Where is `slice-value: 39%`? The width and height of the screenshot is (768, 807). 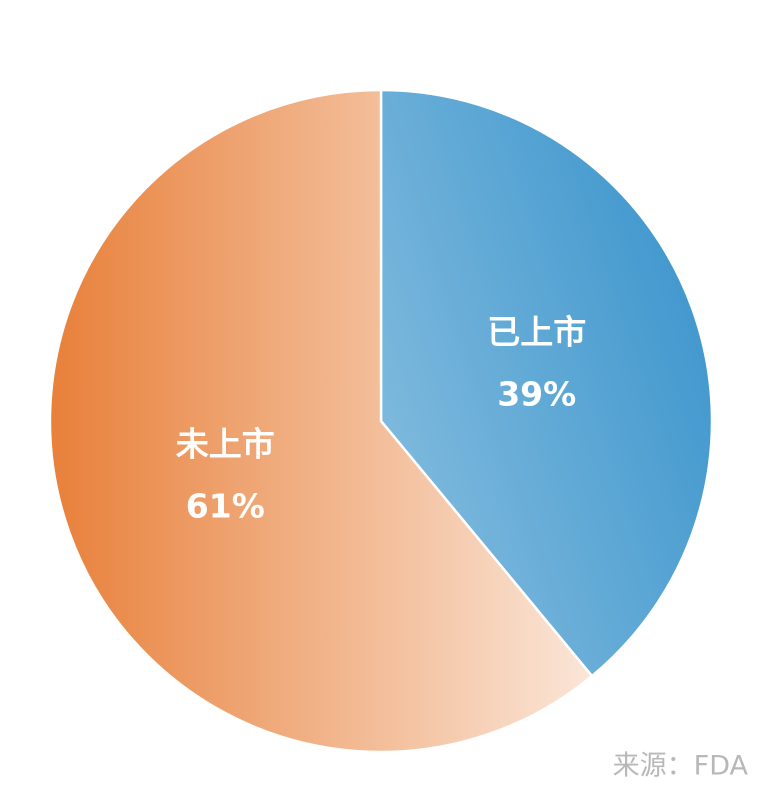
slice-value: 39% is located at coordinates (536, 393).